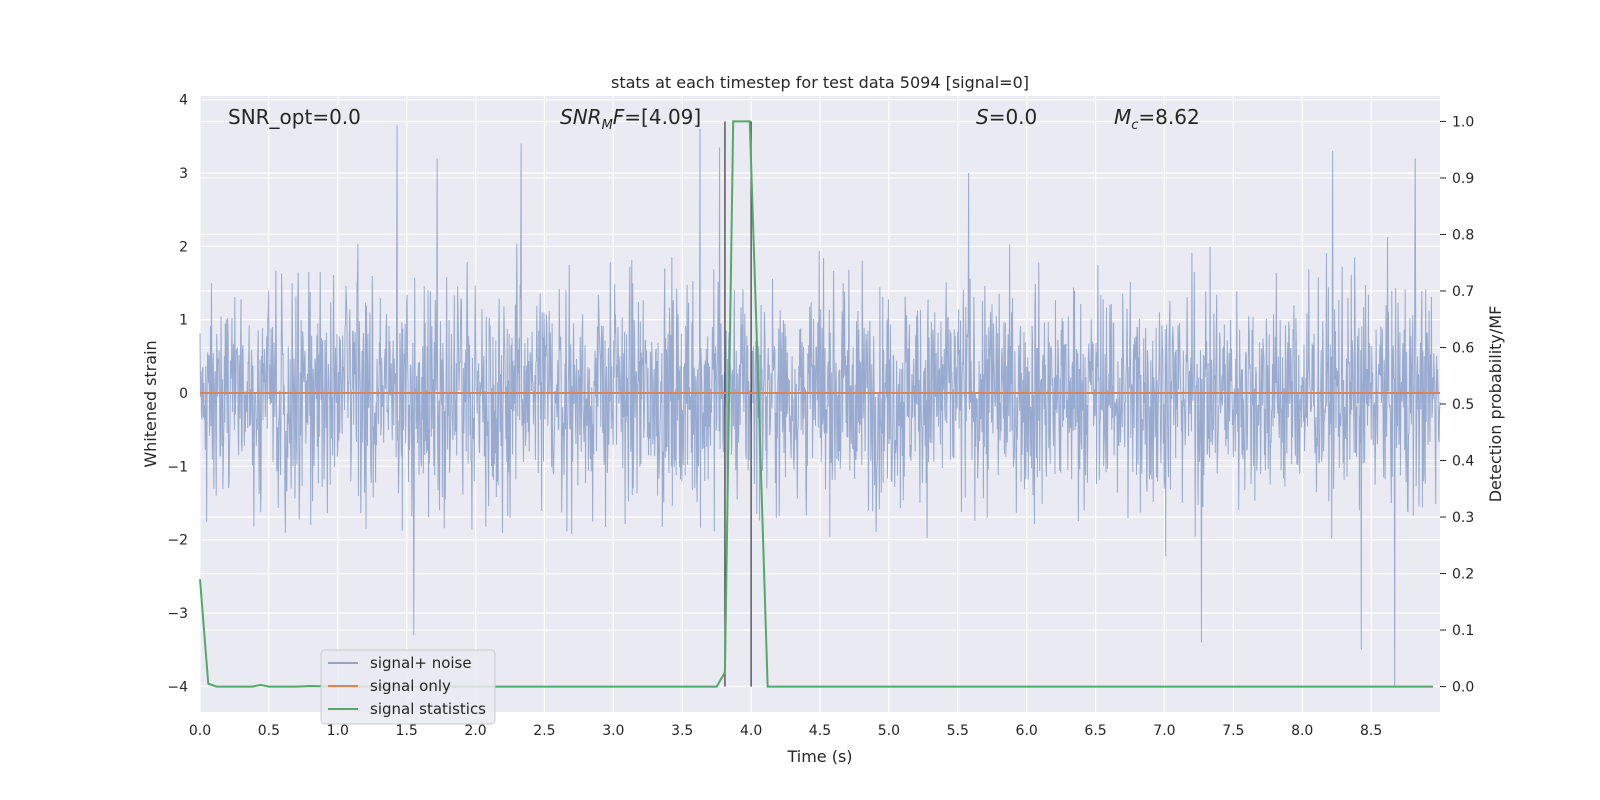 The image size is (1600, 800). What do you see at coordinates (1463, 575) in the screenshot?
I see `y-right-tick-label: 0.2` at bounding box center [1463, 575].